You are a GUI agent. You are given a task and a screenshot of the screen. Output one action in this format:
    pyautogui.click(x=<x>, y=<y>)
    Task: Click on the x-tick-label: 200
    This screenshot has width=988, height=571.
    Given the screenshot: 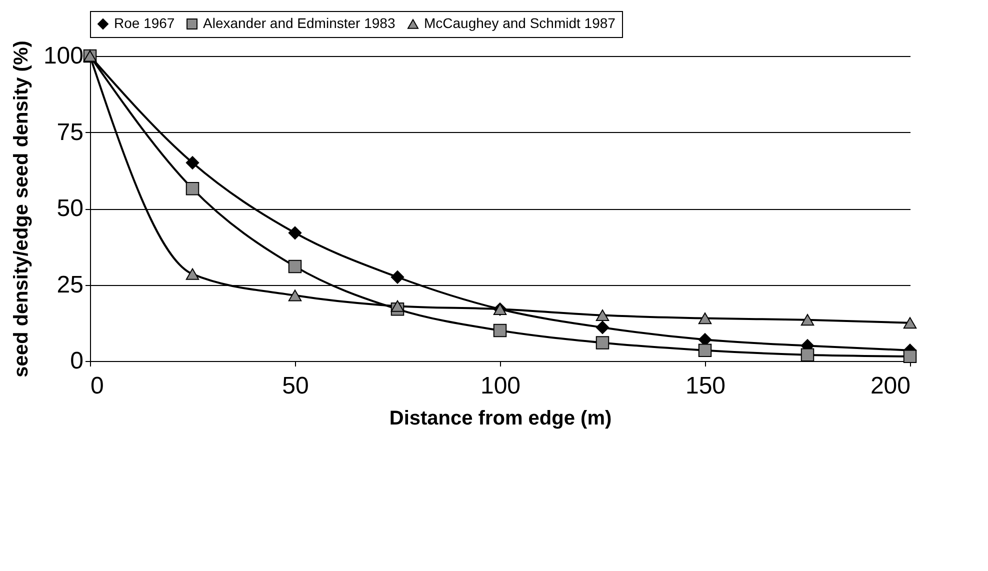 What is the action you would take?
    pyautogui.click(x=890, y=386)
    